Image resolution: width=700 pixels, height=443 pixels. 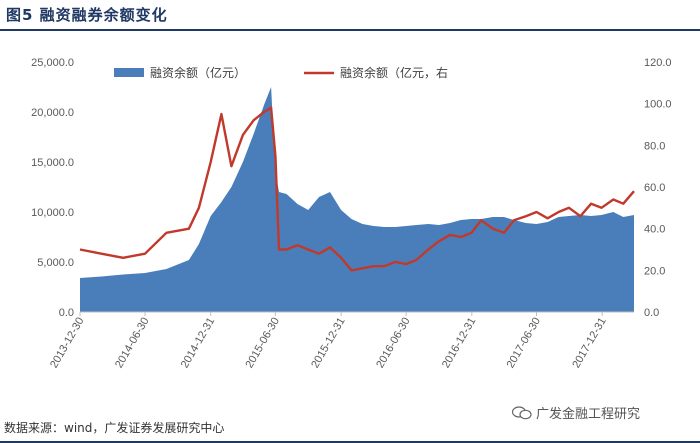 What do you see at coordinates (114, 428) in the screenshot?
I see `data-source-note: 数据来源：wind，广发证券发展研究中心` at bounding box center [114, 428].